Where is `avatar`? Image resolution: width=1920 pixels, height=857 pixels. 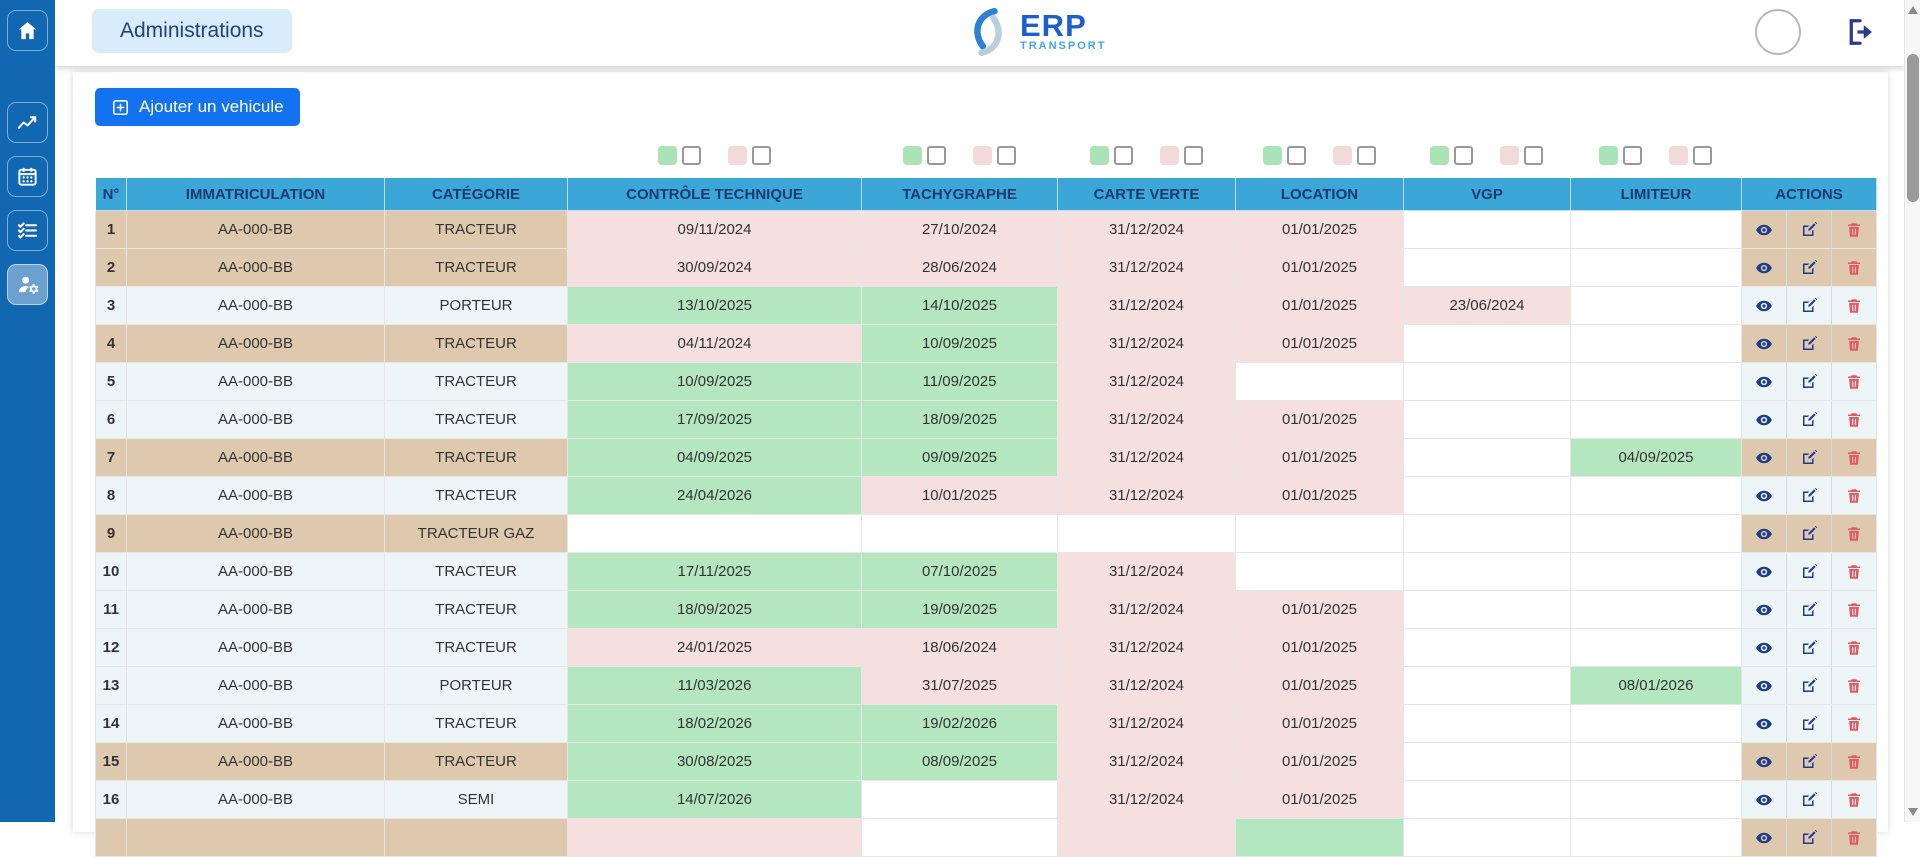
avatar is located at coordinates (1778, 32).